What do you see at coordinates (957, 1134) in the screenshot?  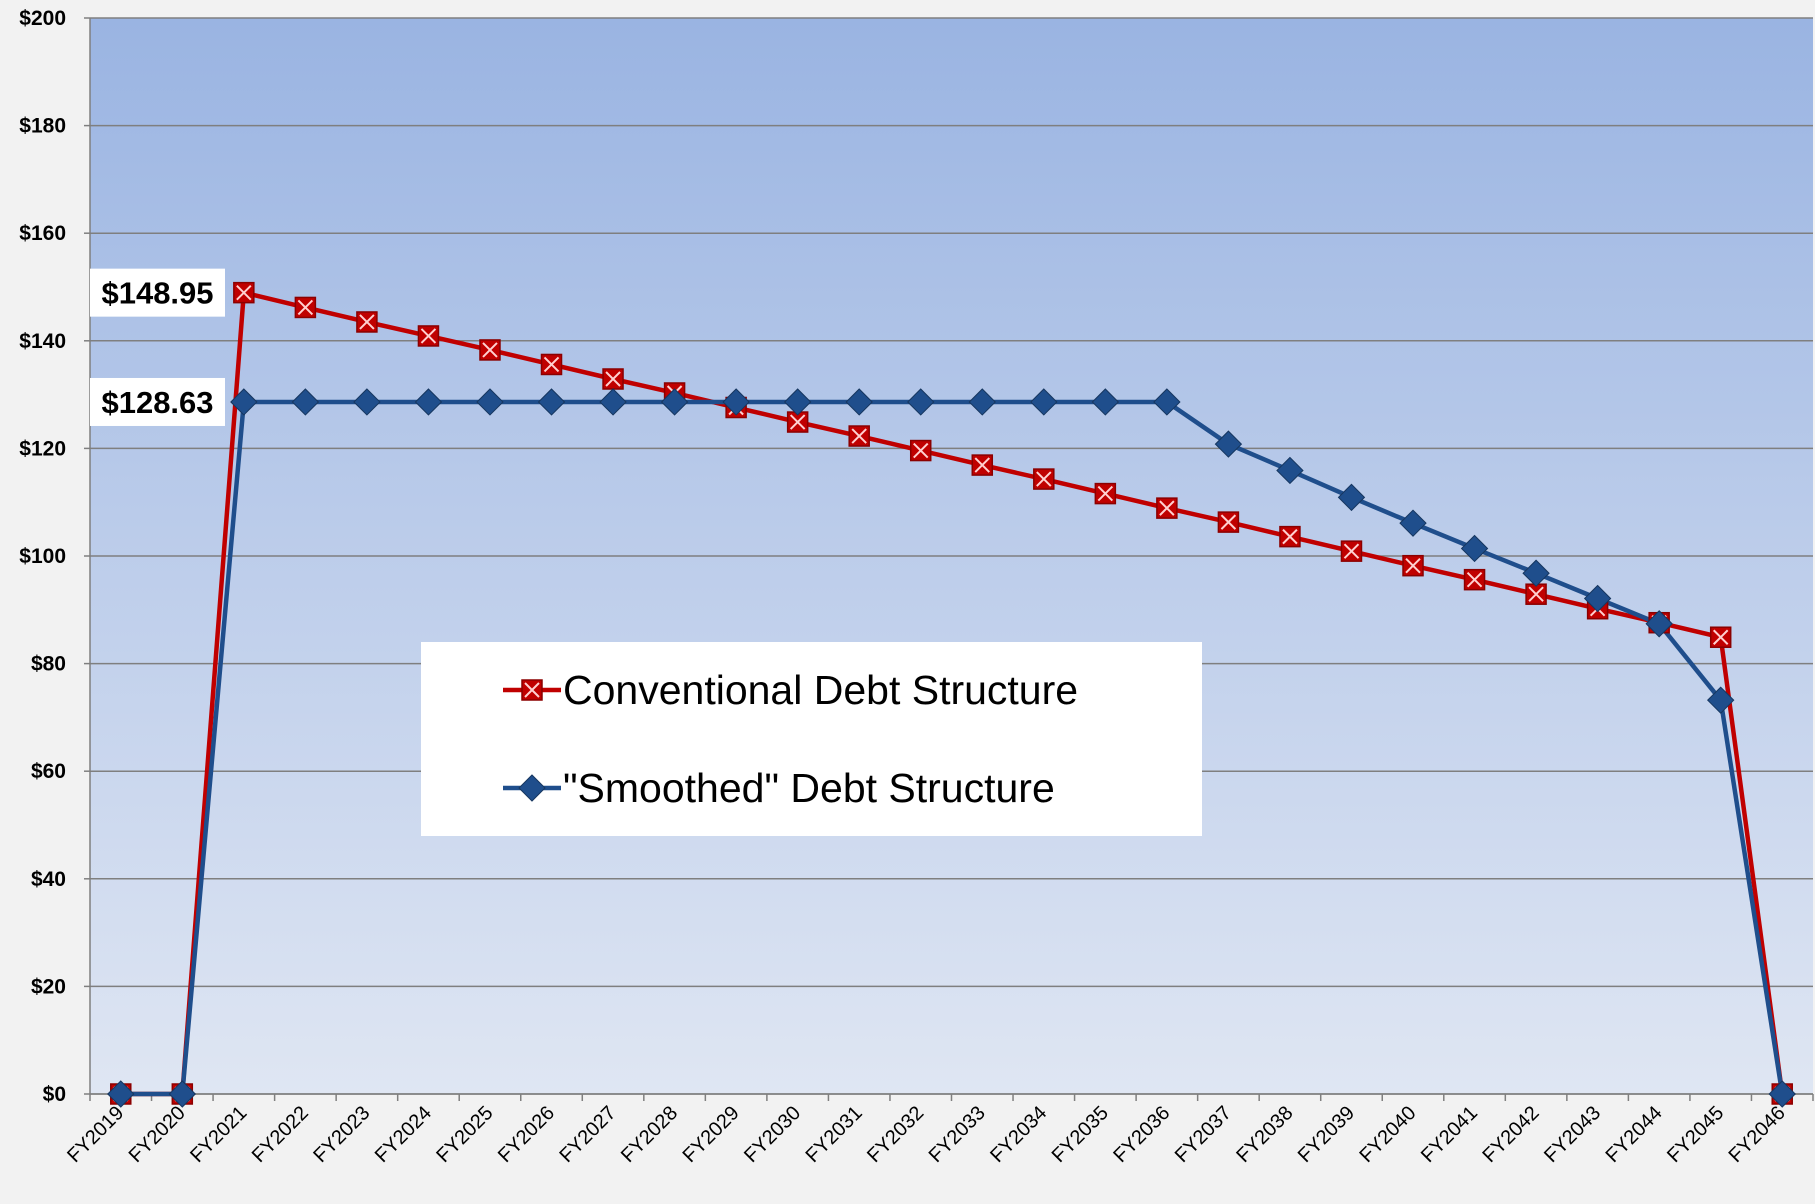 I see `x-tick-label: FY2033` at bounding box center [957, 1134].